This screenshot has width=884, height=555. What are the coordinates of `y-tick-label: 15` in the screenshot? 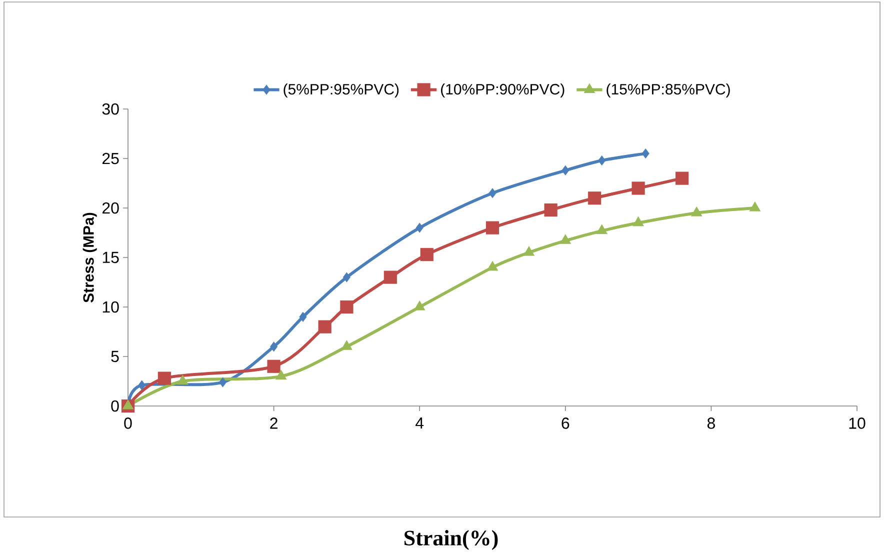 It's located at (110, 258).